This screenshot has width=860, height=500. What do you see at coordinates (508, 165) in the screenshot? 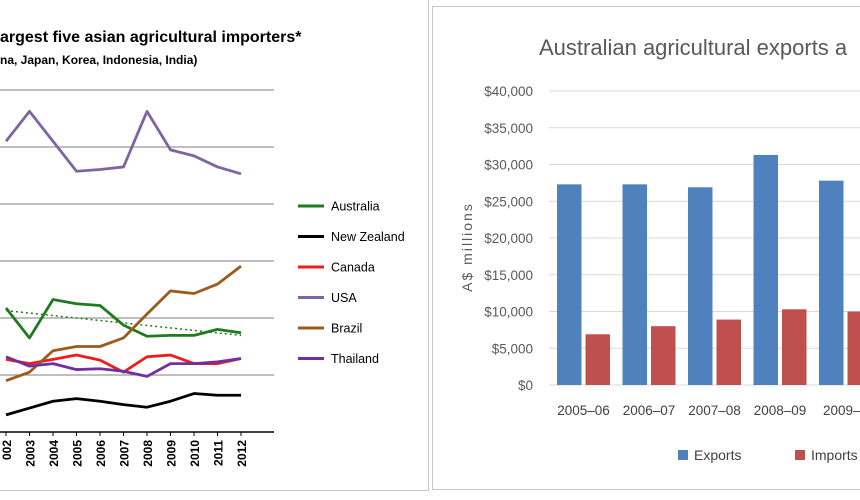
I see `y-tick-label: $30,000` at bounding box center [508, 165].